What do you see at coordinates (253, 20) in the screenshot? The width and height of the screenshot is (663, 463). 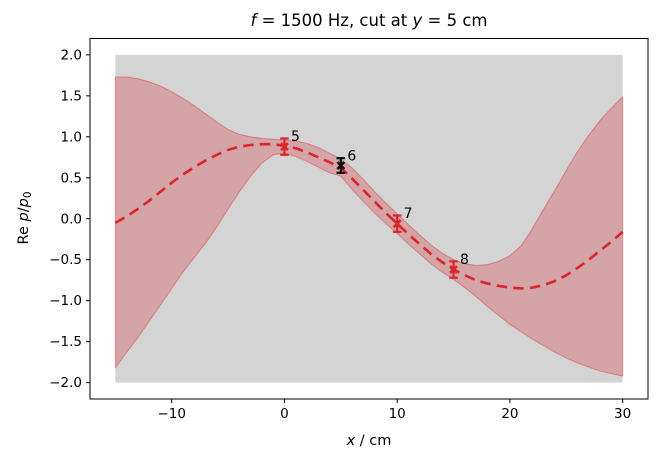 I see `text-part: f` at bounding box center [253, 20].